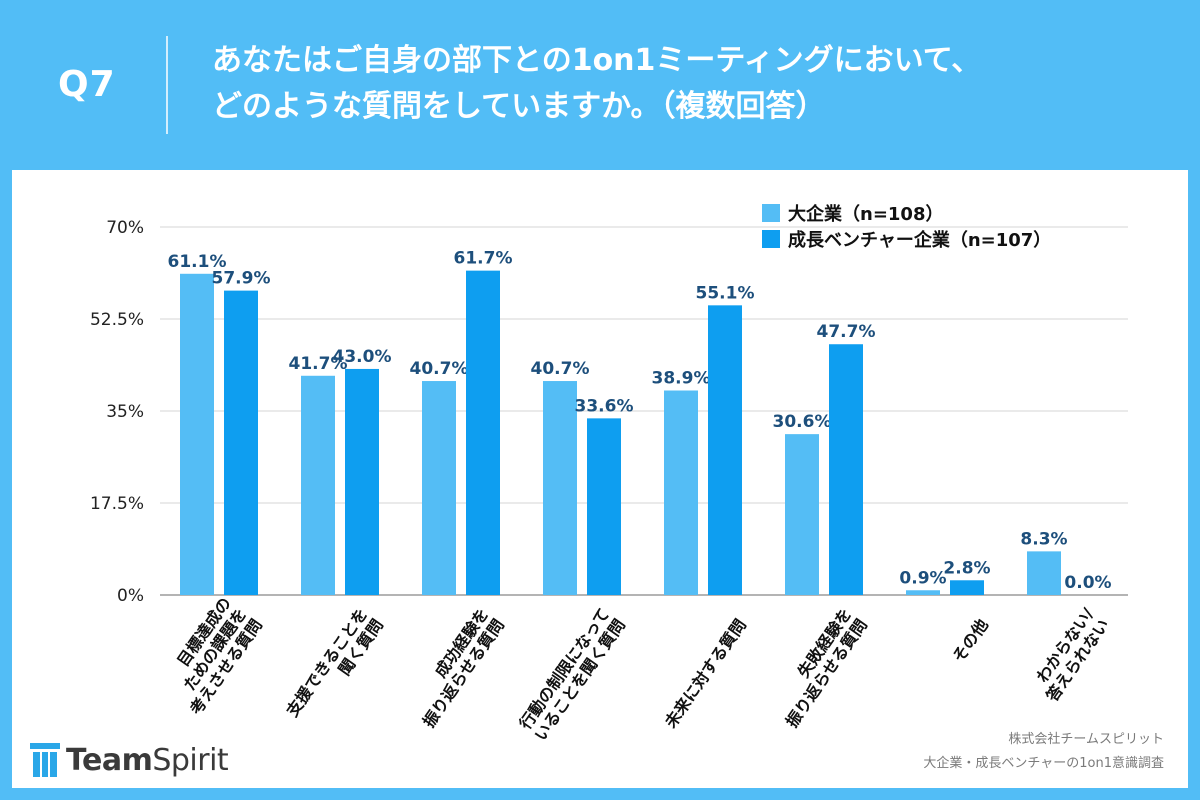 The width and height of the screenshot is (1200, 800). Describe the element at coordinates (802, 422) in the screenshot. I see `data-label: 30.6%` at that location.